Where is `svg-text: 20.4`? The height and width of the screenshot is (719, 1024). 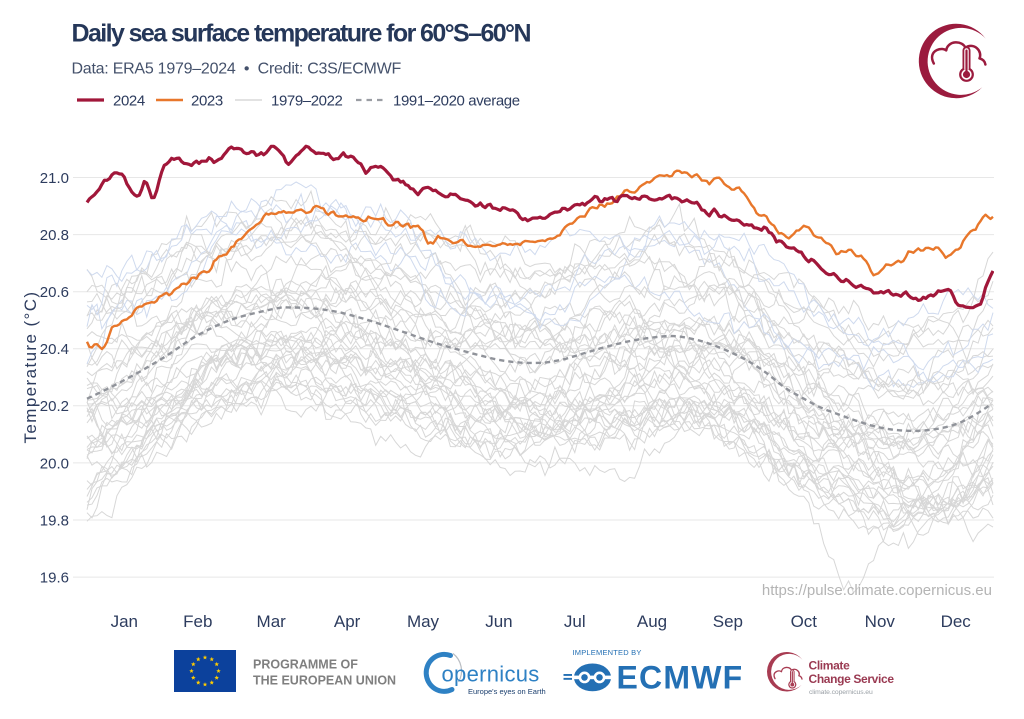
svg-text: 20.4 is located at coordinates (54, 349).